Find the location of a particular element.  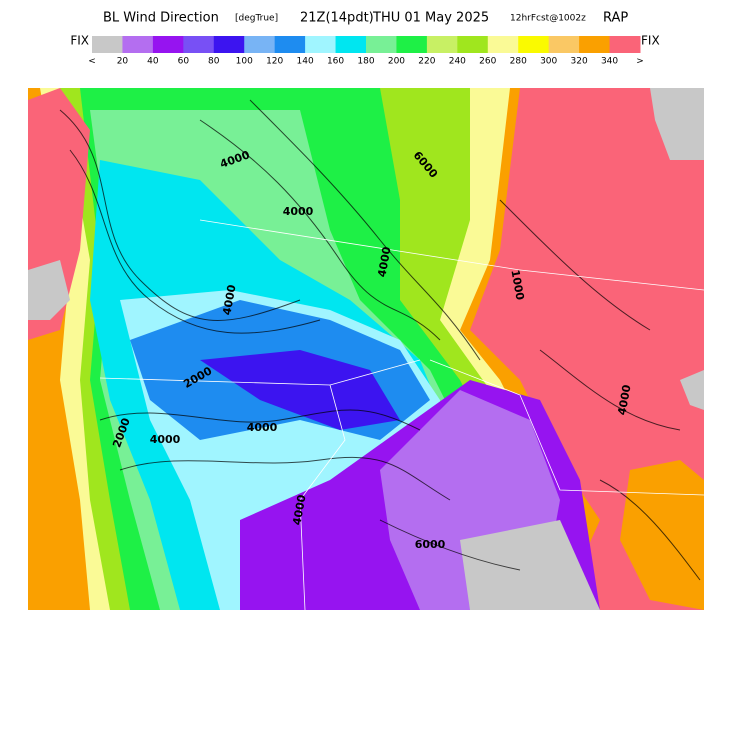

colorbar-label: 100 is located at coordinates (244, 62).